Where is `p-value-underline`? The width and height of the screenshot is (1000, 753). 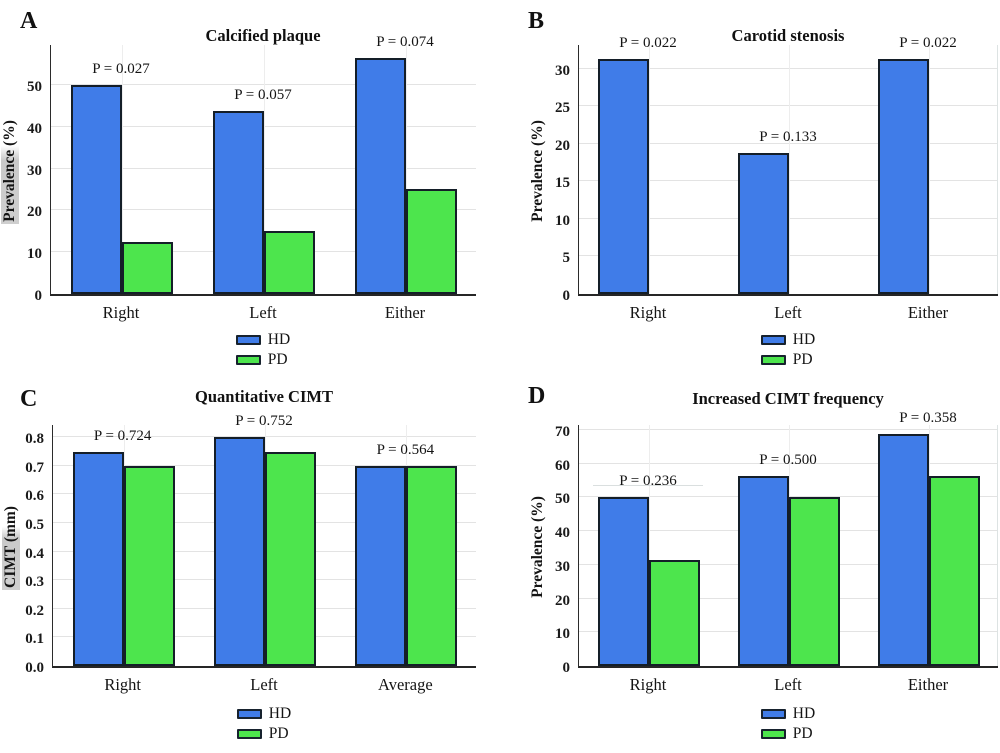
p-value-underline is located at coordinates (648, 486).